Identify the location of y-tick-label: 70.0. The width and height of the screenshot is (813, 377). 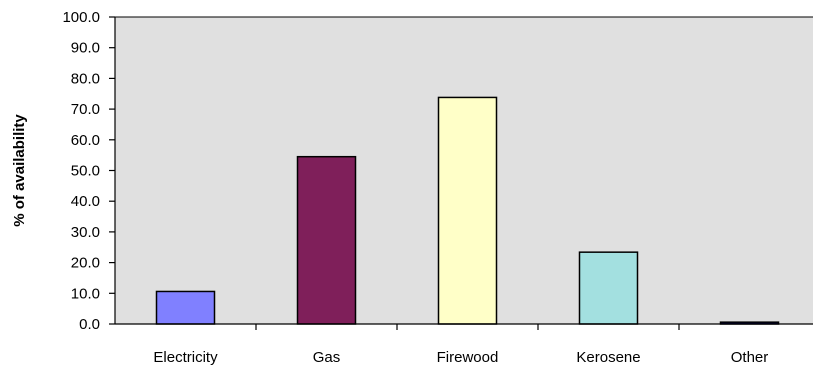
(85, 109).